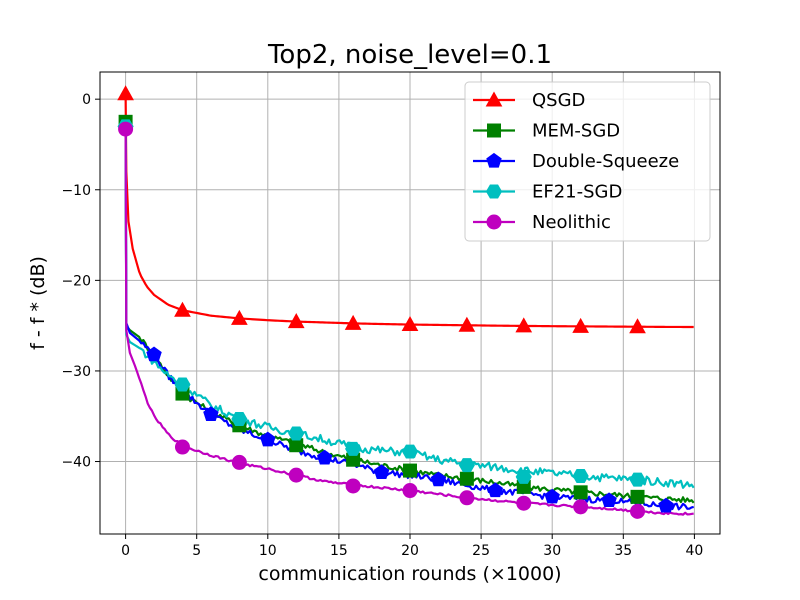 The height and width of the screenshot is (600, 800). Describe the element at coordinates (76, 463) in the screenshot. I see `y-tick-label: −40` at that location.